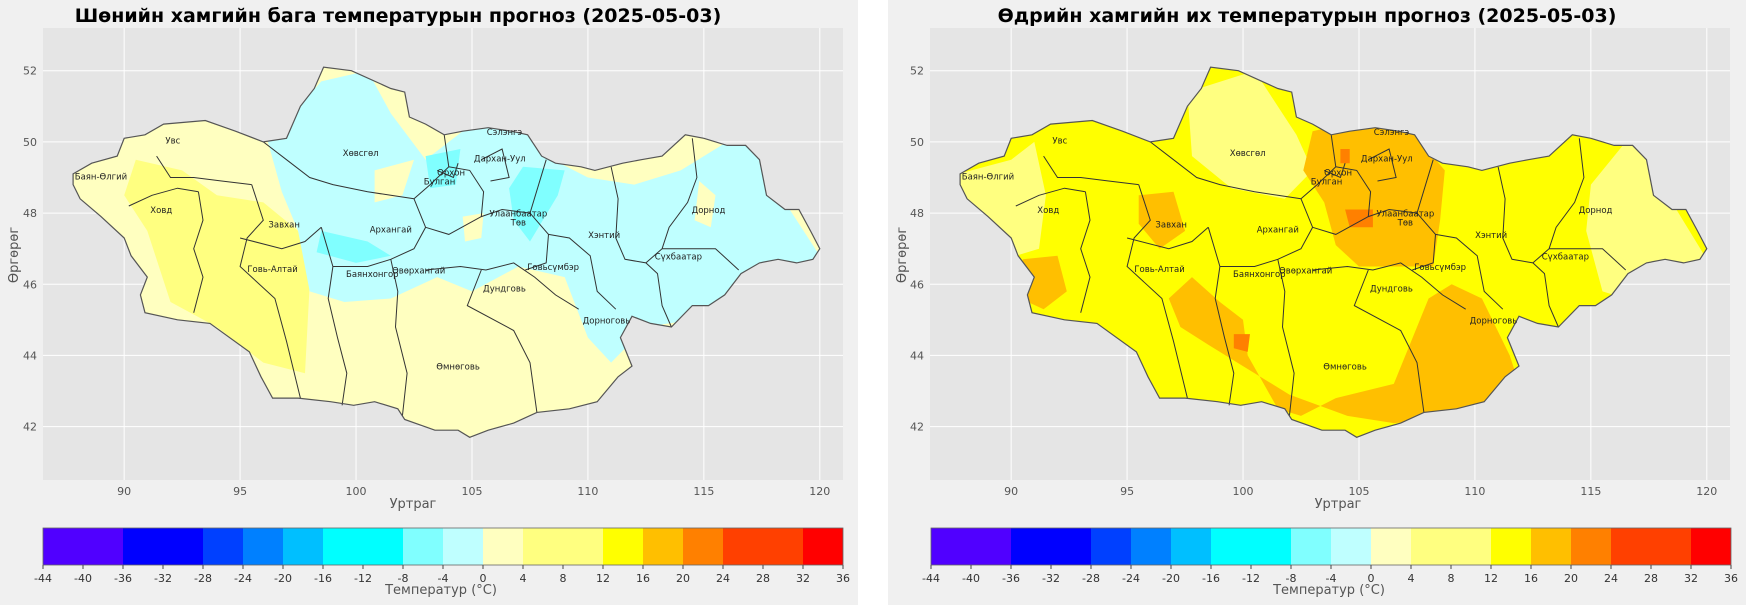 The height and width of the screenshot is (605, 1757). What do you see at coordinates (451, 174) in the screenshot?
I see `province-label: Орхон` at bounding box center [451, 174].